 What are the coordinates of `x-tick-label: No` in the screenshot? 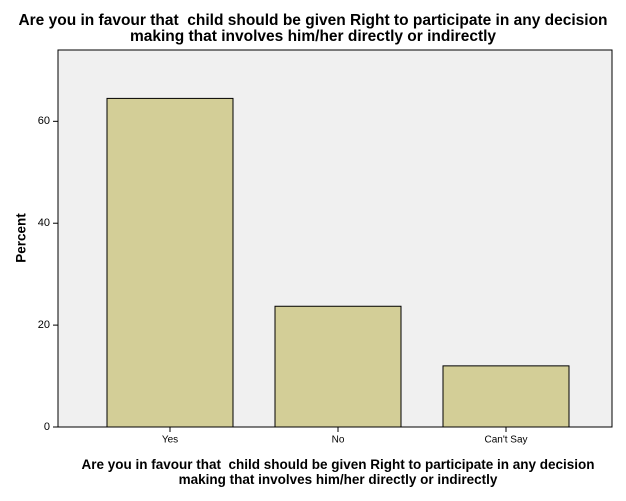 It's located at (338, 440).